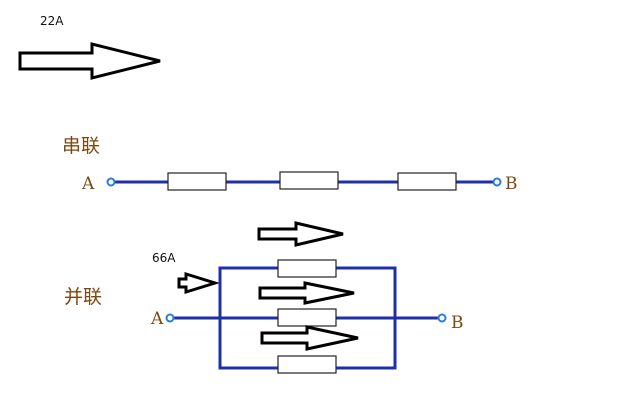 Image resolution: width=643 pixels, height=405 pixels. I want to click on current-label-66a: 66A, so click(164, 258).